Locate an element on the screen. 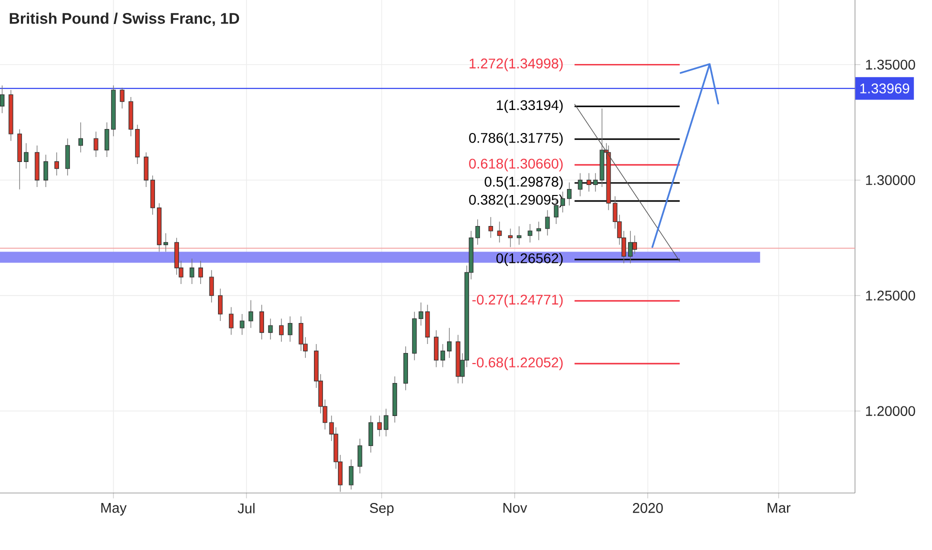  ref-line-label: 0(1.26562) is located at coordinates (529, 259).